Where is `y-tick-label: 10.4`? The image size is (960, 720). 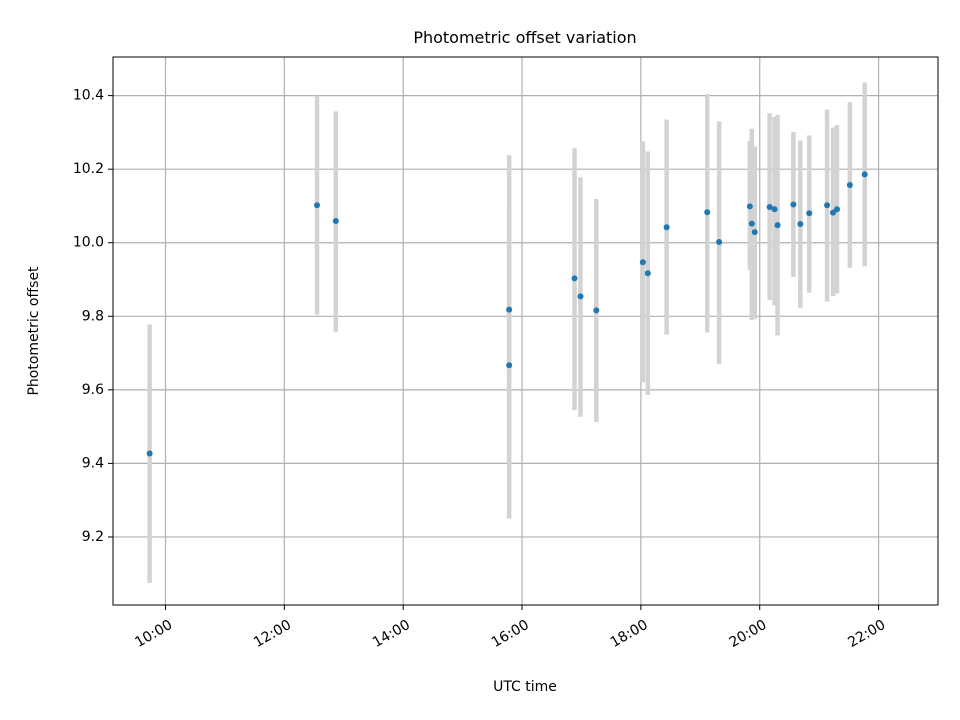
y-tick-label: 10.4 is located at coordinates (88, 96).